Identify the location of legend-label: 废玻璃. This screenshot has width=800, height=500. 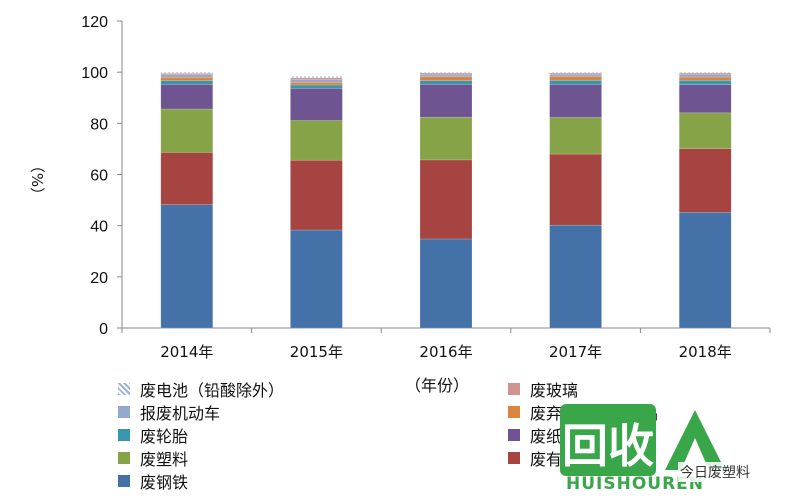
(554, 390).